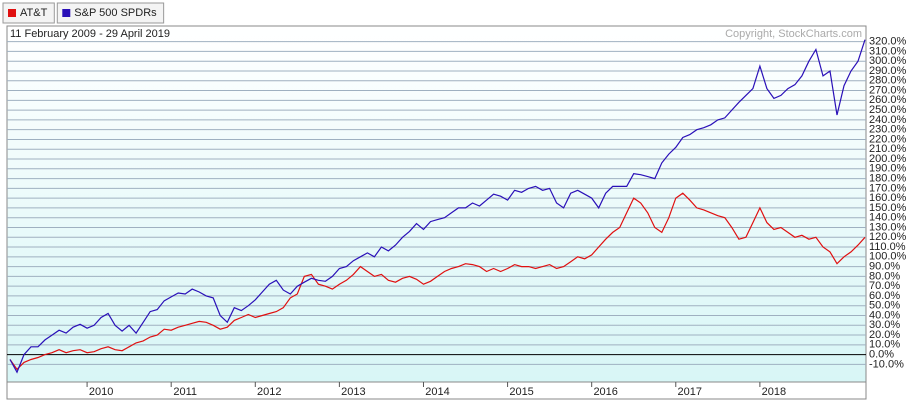 The image size is (922, 400). Describe the element at coordinates (34, 13) in the screenshot. I see `legend-label: AT&T` at that location.